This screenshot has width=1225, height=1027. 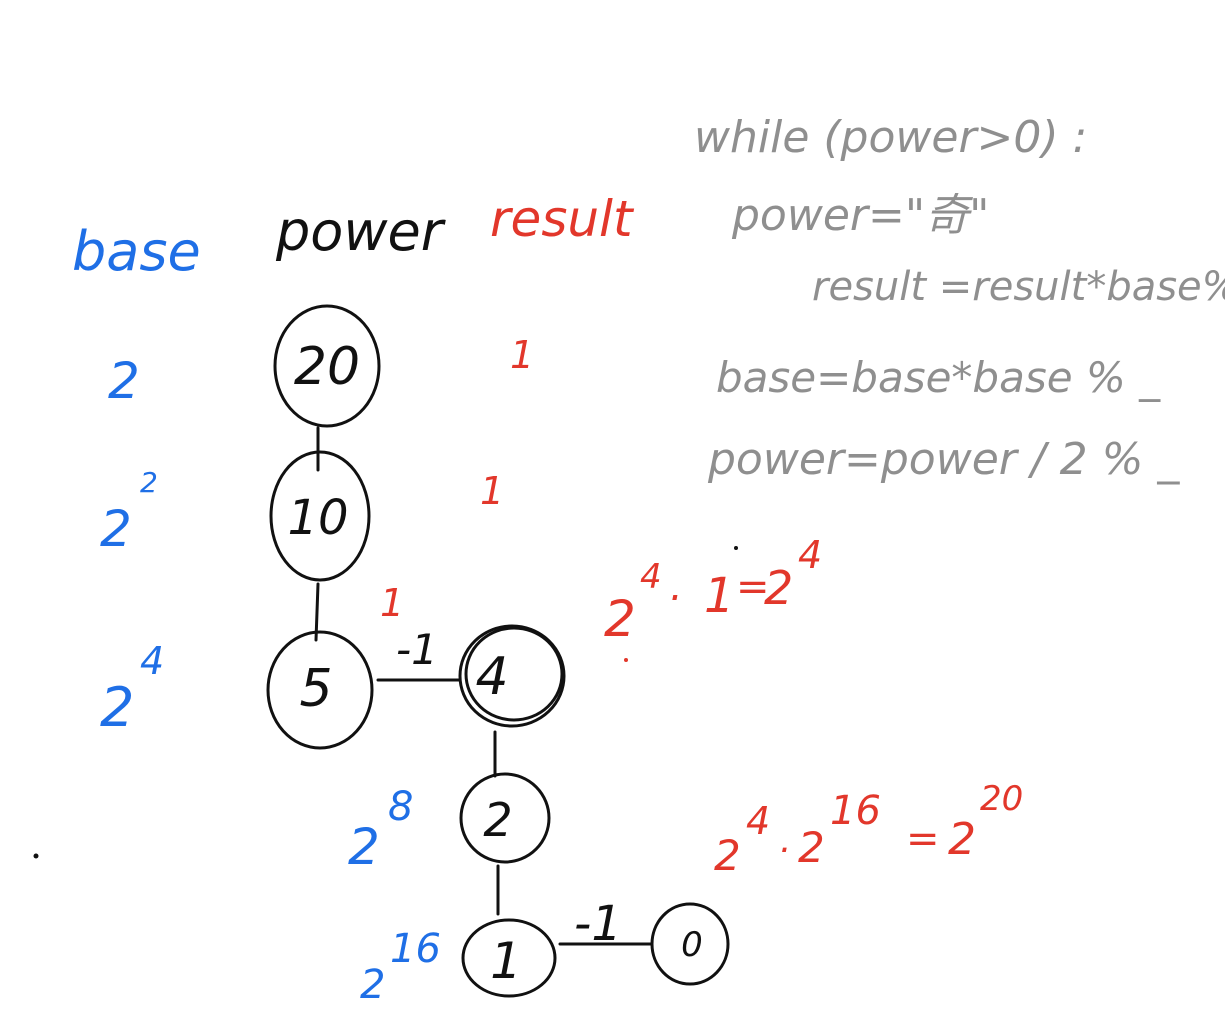 I want to click on eq2-exp: 4, so click(x=758, y=821).